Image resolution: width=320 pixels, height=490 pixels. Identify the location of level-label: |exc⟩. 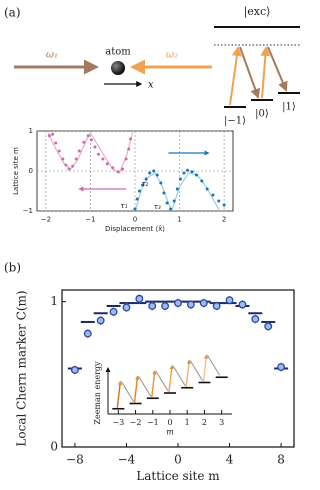
(257, 12).